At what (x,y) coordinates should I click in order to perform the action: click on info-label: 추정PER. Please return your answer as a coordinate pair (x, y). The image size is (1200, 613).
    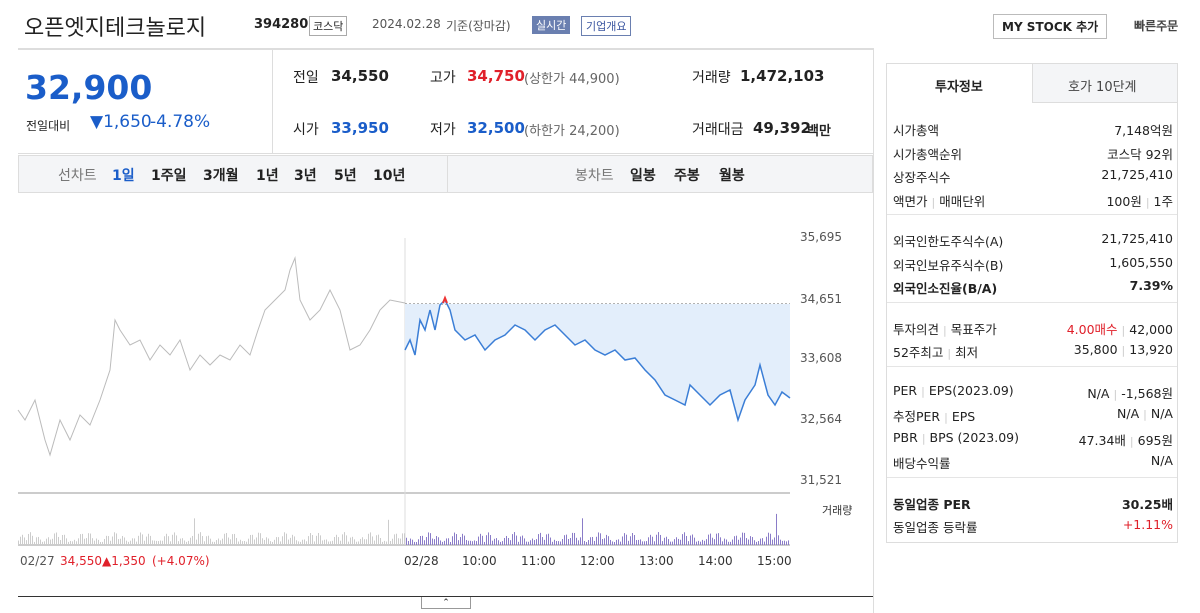
    Looking at the image, I should click on (917, 416).